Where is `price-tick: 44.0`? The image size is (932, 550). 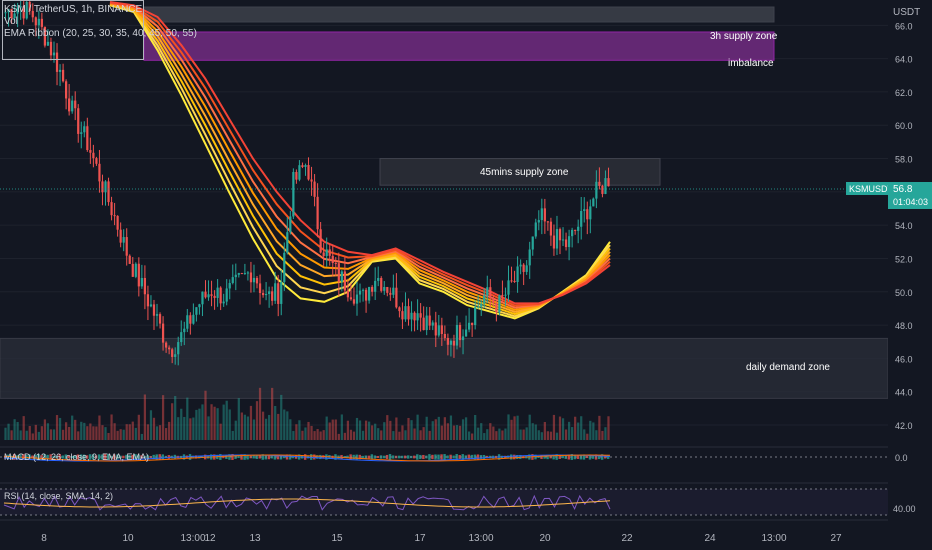
price-tick: 44.0 is located at coordinates (904, 393).